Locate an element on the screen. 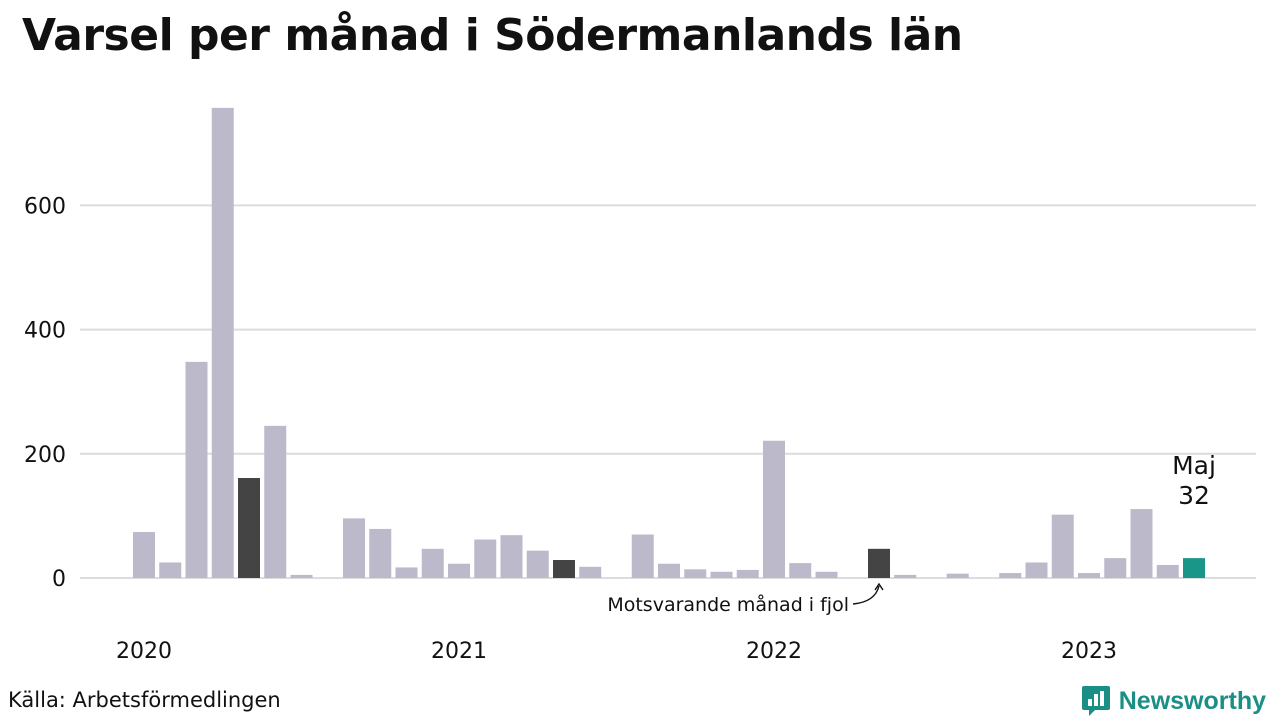 The width and height of the screenshot is (1280, 720). x-axis-year-labels: 2020 2021 2022 2023 is located at coordinates (616, 651).